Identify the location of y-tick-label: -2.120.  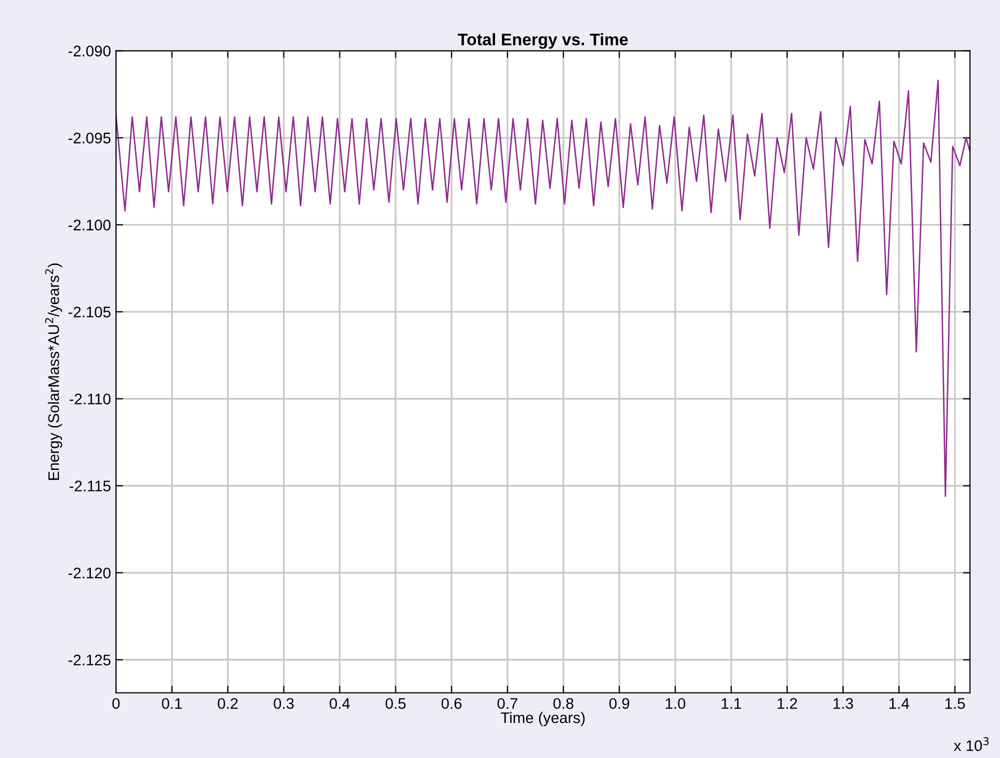
(89, 573).